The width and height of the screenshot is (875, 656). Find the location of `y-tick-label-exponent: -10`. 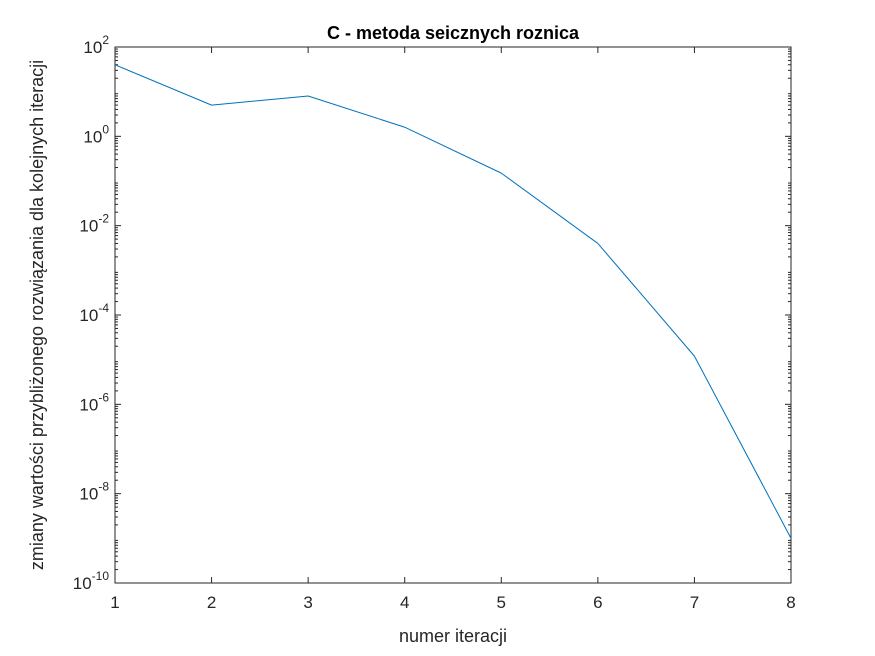

y-tick-label-exponent: -10 is located at coordinates (101, 576).